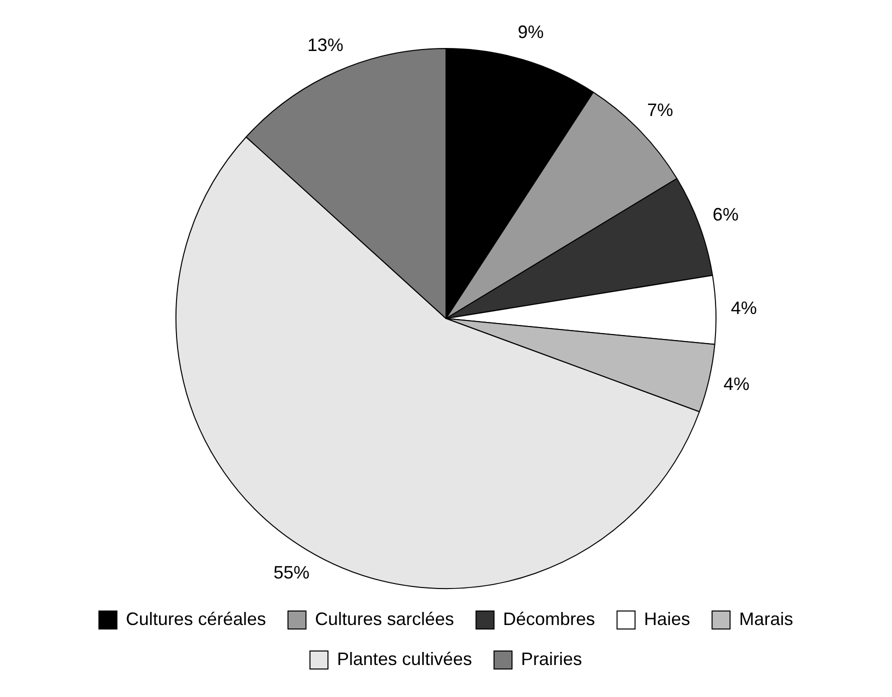  I want to click on data-label: 13%, so click(325, 44).